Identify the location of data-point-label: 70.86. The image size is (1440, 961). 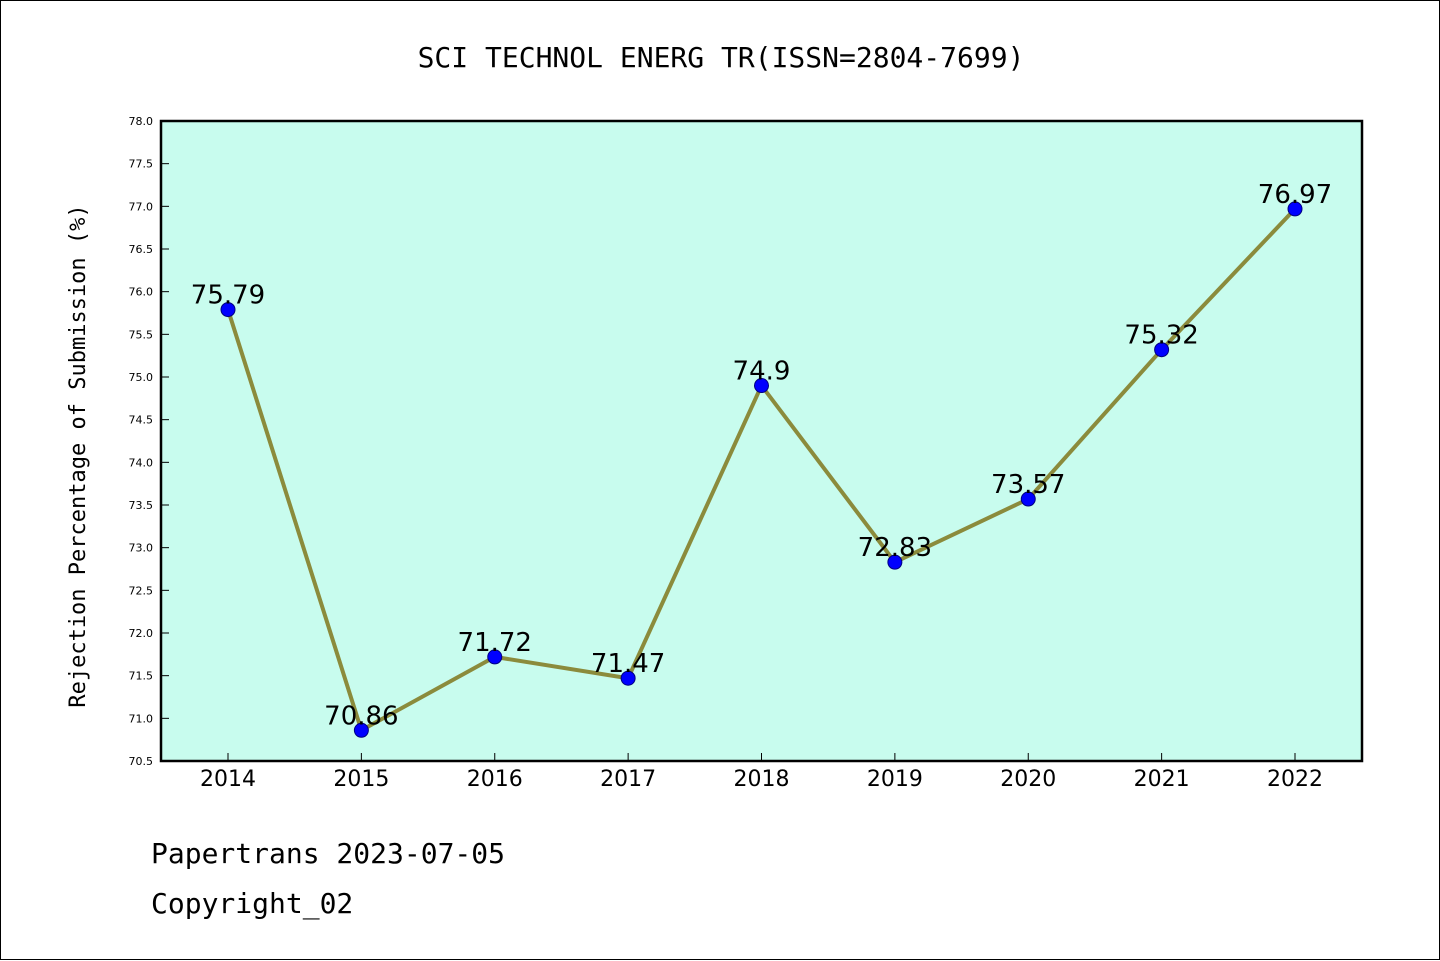
(361, 716).